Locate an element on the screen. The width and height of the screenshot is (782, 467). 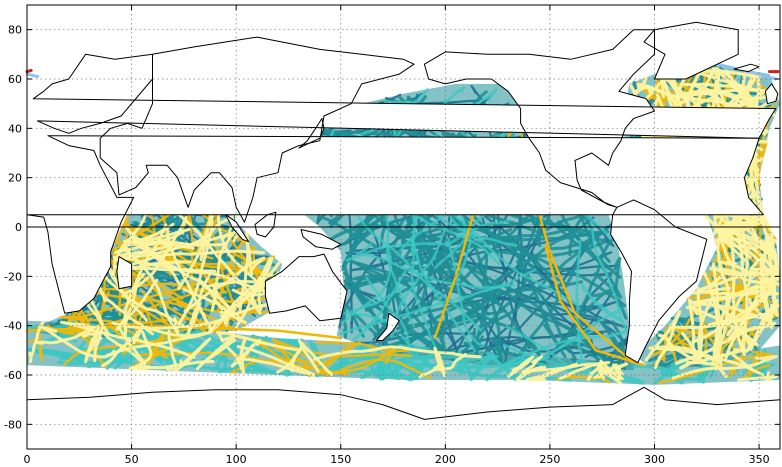
land-mask-newzealand is located at coordinates (388, 327).